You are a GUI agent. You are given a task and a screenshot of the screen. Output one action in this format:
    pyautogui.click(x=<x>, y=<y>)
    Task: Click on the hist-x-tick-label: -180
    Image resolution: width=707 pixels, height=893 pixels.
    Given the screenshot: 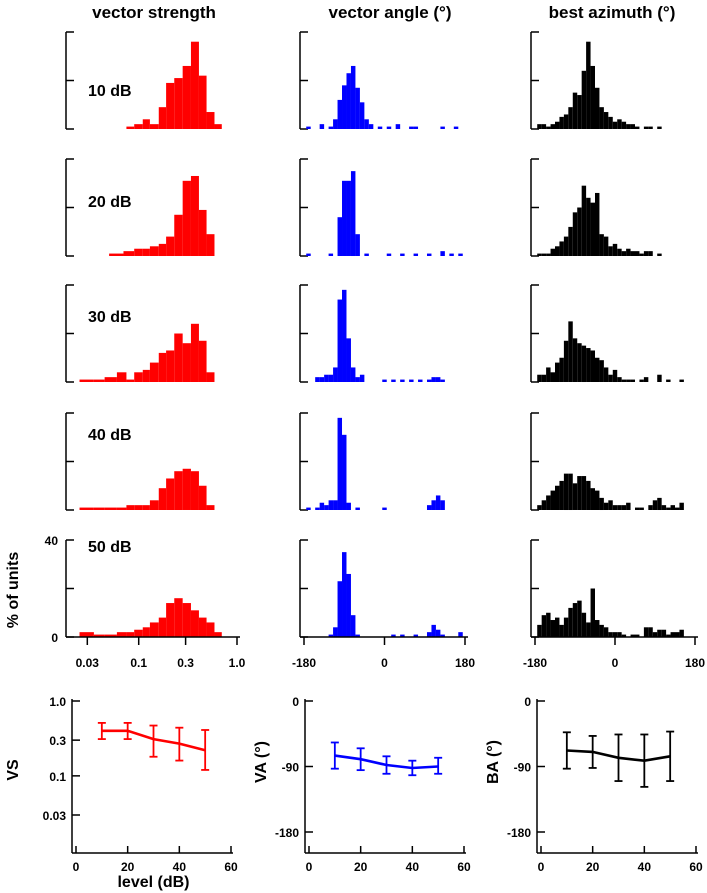 What is the action you would take?
    pyautogui.click(x=535, y=663)
    